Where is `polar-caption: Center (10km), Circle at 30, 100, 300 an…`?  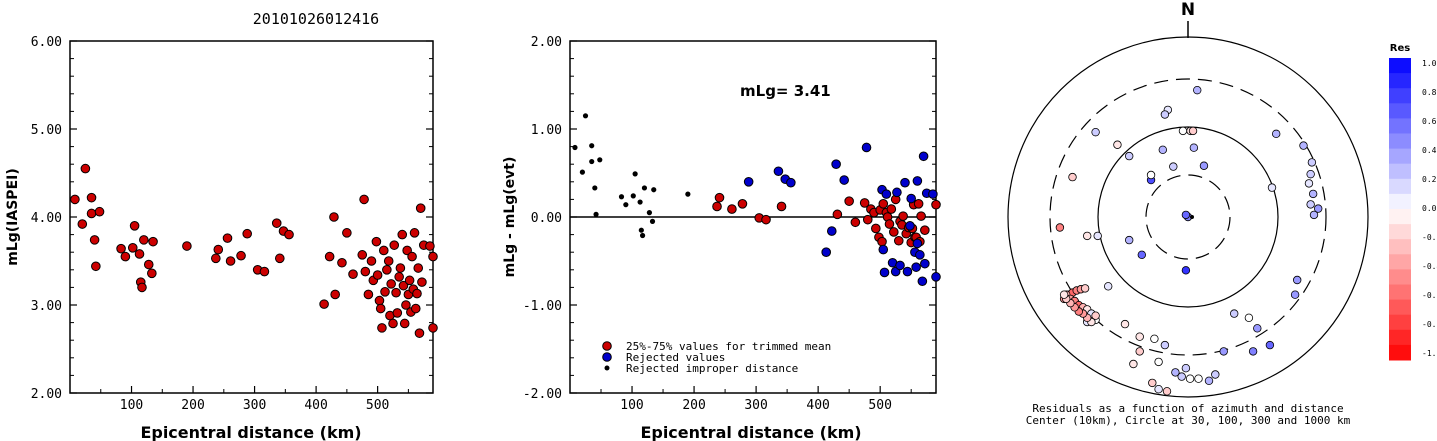 polar-caption: Center (10km), Circle at 30, 100, 300 an… is located at coordinates (1188, 420).